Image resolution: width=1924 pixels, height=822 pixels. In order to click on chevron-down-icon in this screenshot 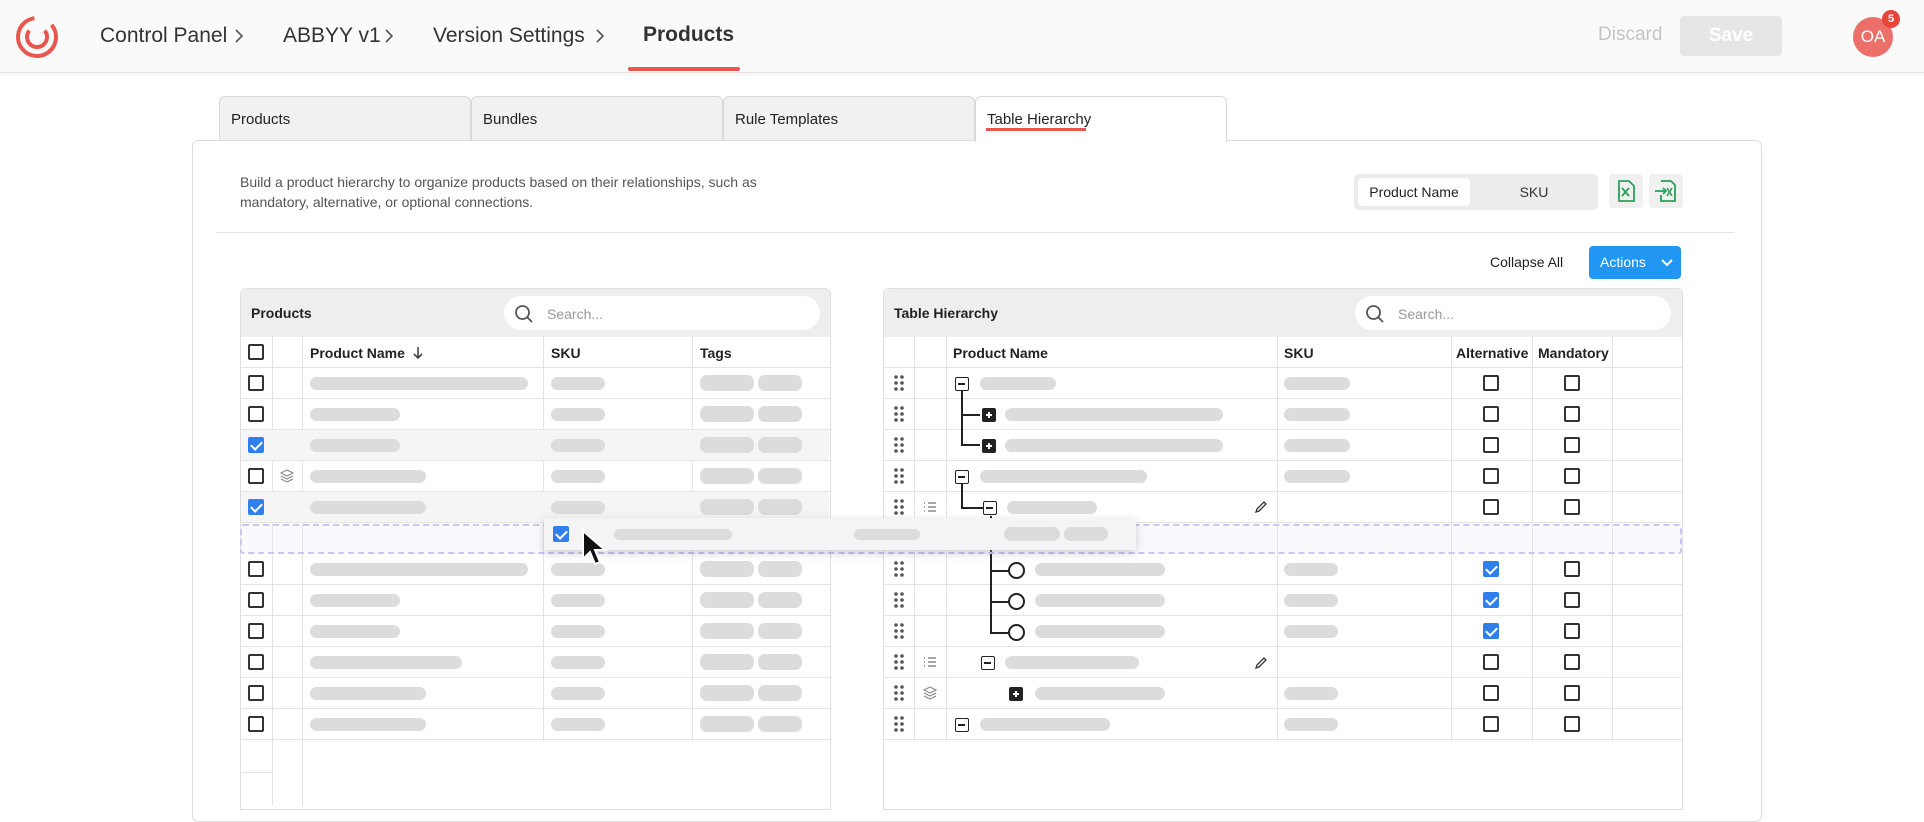, I will do `click(1667, 263)`.